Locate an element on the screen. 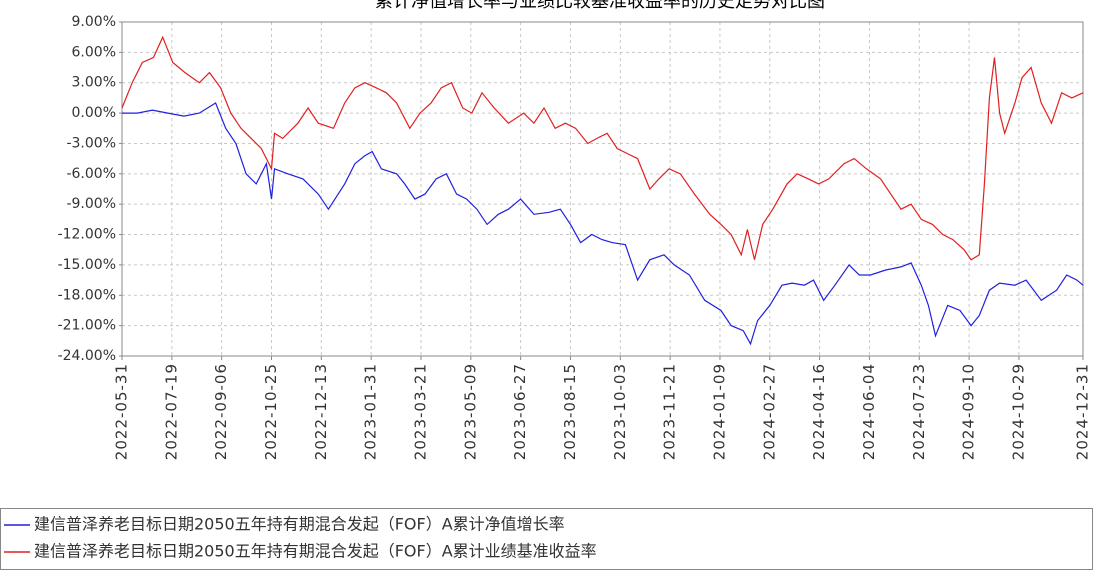 This screenshot has width=1093, height=570. x-tick-label: 2024-06-04 is located at coordinates (869, 411).